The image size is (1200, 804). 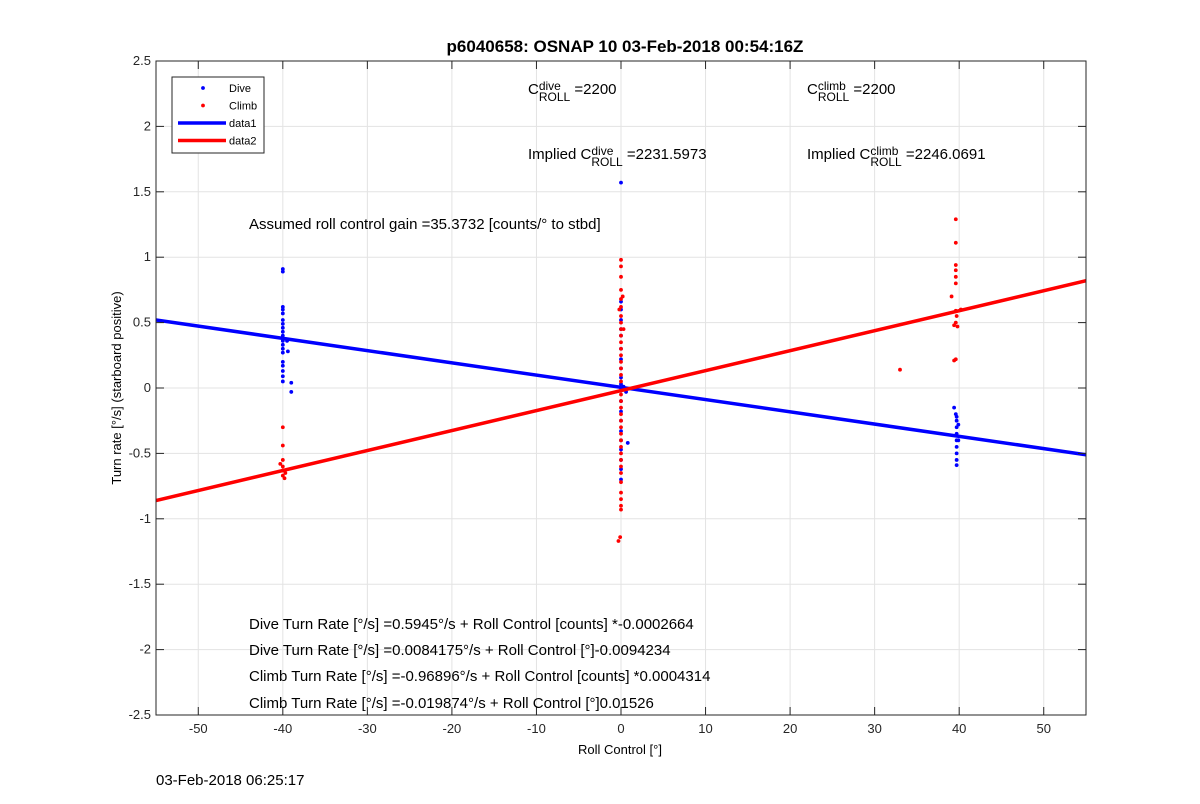 I want to click on x-tick-label: -20, so click(x=452, y=728).